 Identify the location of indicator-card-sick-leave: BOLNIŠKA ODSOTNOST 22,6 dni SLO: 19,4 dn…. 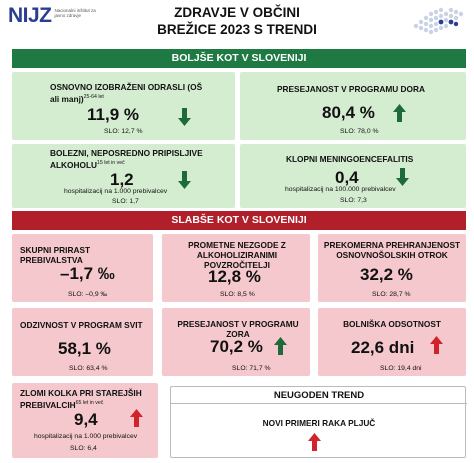
(392, 342).